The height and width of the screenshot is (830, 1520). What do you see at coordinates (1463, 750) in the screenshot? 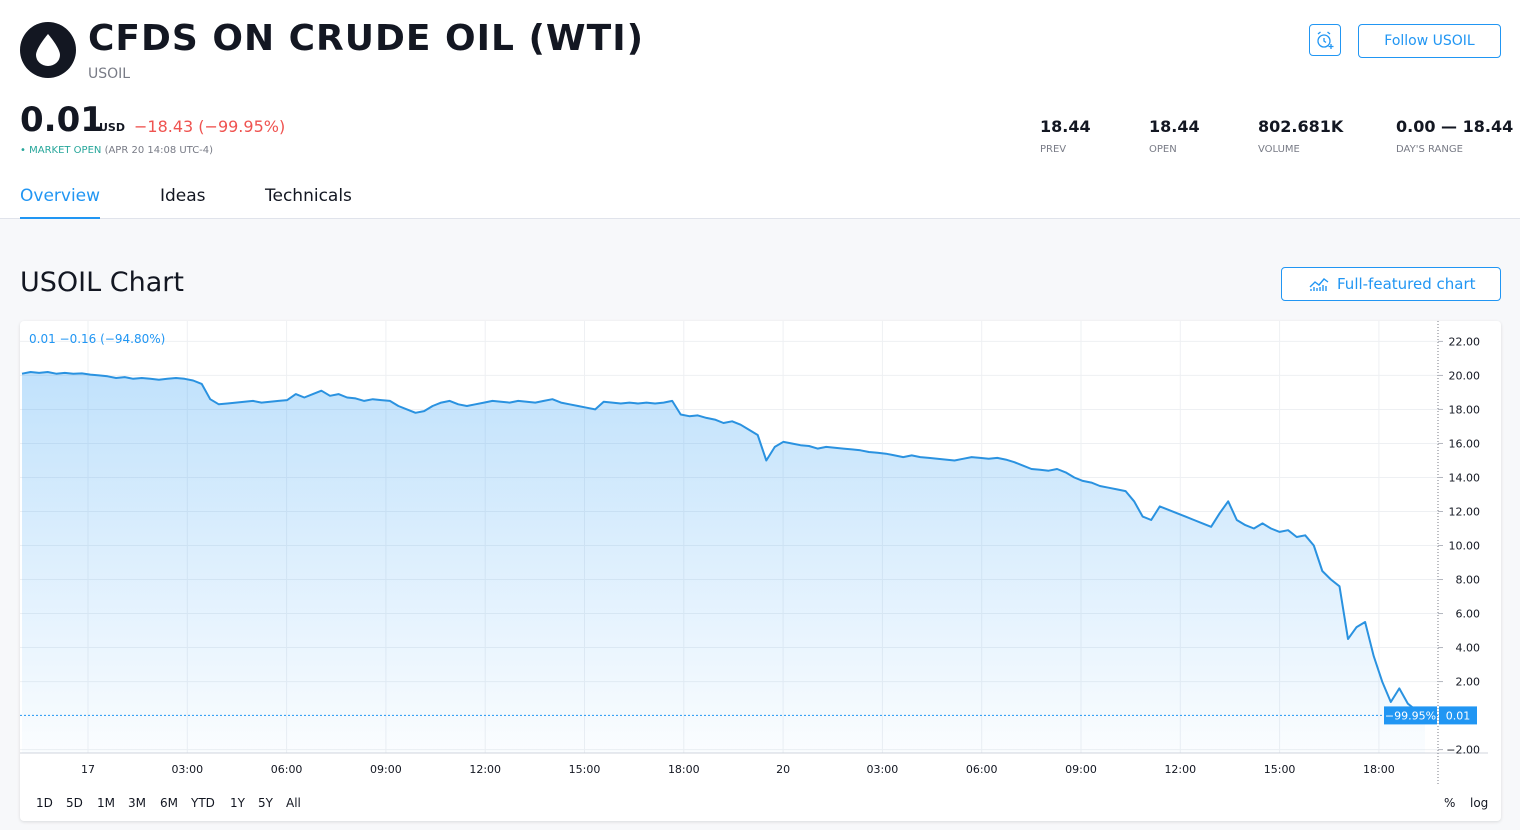
I see `y-tick-label: −2.00` at bounding box center [1463, 750].